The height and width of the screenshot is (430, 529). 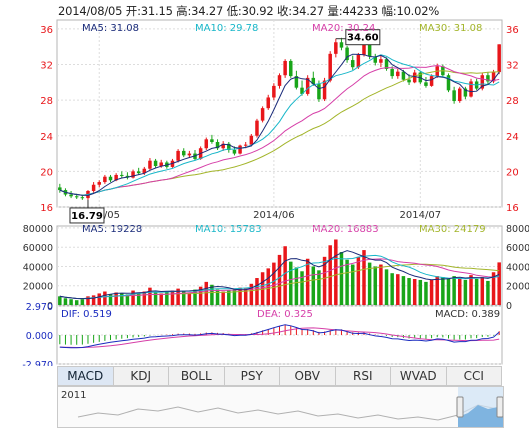 What do you see at coordinates (460, 407) in the screenshot?
I see `navigator-left-handle` at bounding box center [460, 407].